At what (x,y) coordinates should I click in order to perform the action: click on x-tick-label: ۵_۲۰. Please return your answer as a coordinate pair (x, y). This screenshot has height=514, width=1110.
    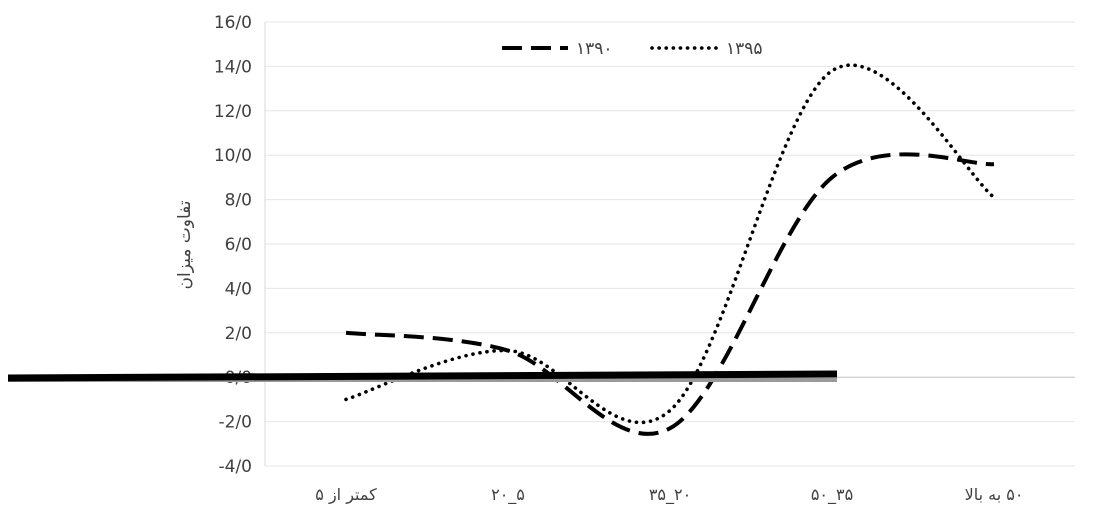
    Looking at the image, I should click on (508, 495).